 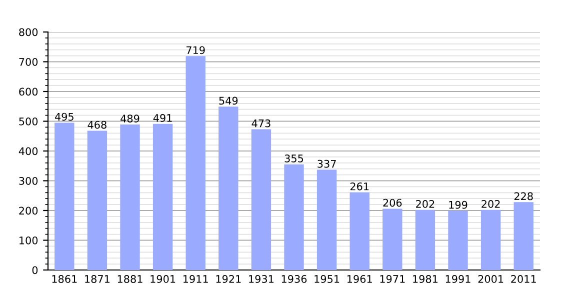 What do you see at coordinates (195, 279) in the screenshot?
I see `x-tick-label: 1911` at bounding box center [195, 279].